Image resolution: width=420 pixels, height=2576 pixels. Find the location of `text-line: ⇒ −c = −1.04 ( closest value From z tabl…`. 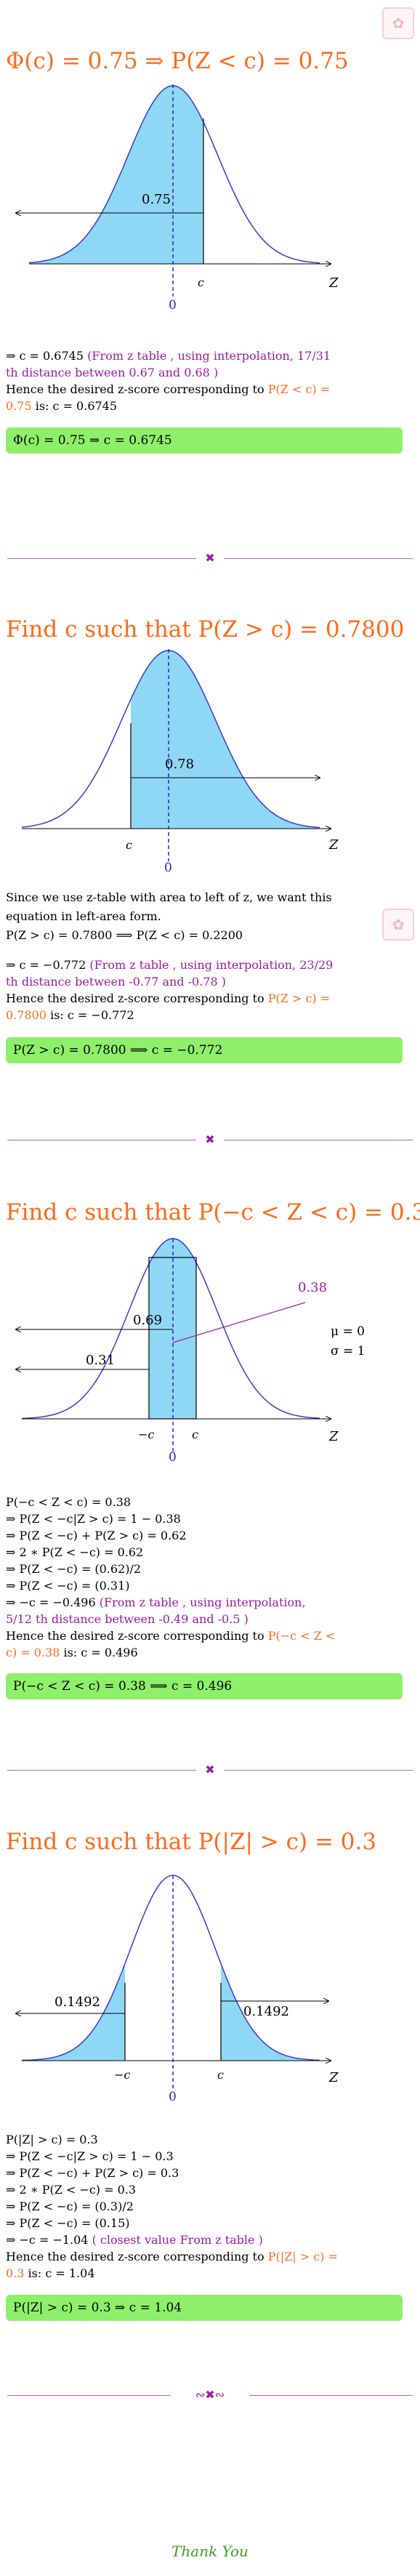

text-line: ⇒ −c = −1.04 ( closest value From z tabl… is located at coordinates (134, 2240).